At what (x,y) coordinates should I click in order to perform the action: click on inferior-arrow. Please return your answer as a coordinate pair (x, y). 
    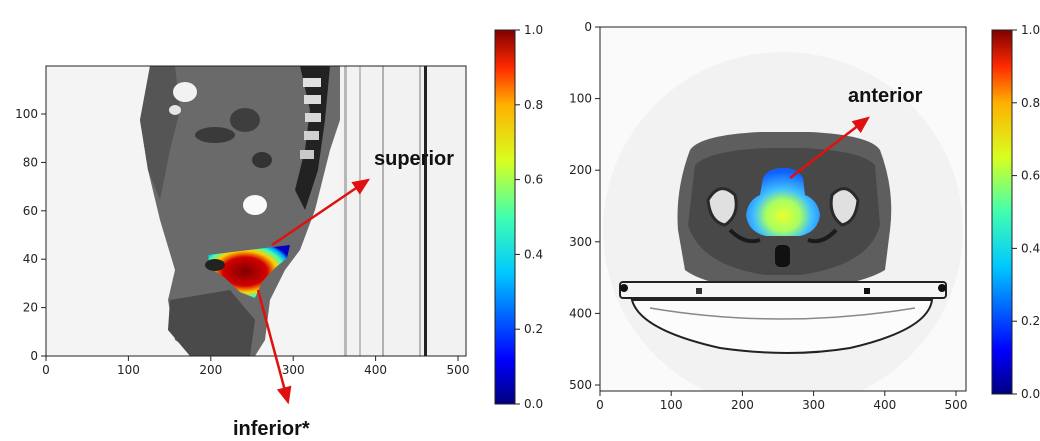
    Looking at the image, I should click on (274, 347).